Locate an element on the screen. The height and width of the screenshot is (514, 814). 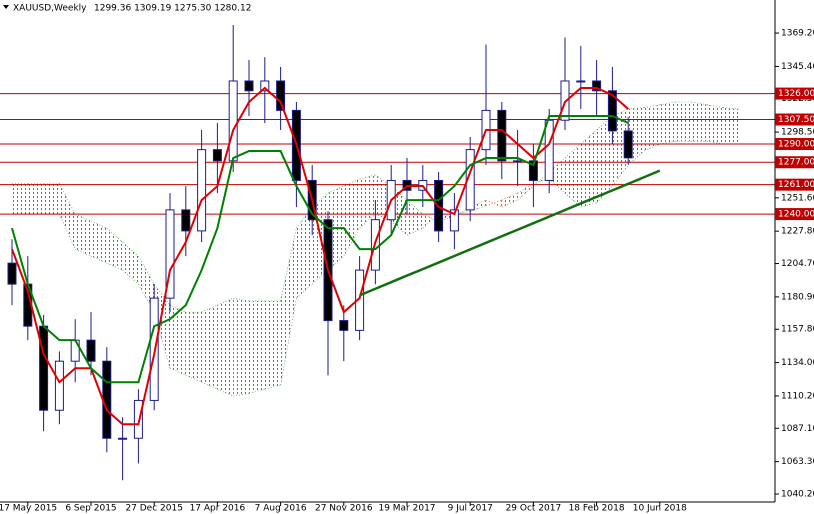
y-tick-label: 1369.20 is located at coordinates (797, 34).